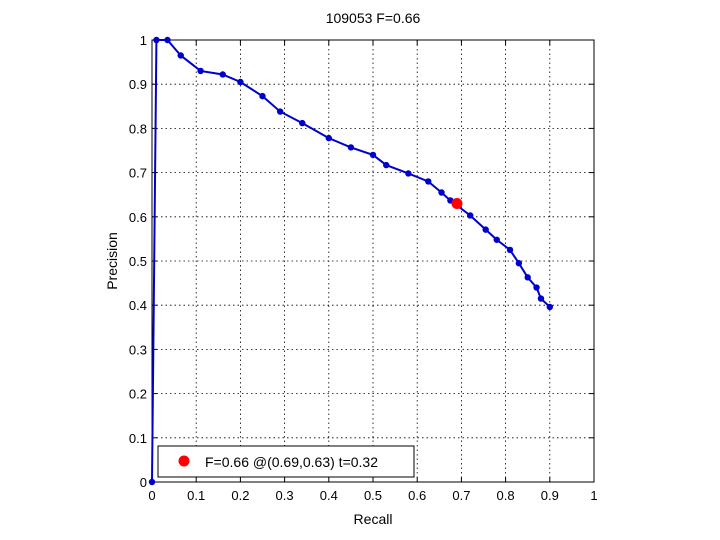  I want to click on y-tick-label: 0.9, so click(138, 84).